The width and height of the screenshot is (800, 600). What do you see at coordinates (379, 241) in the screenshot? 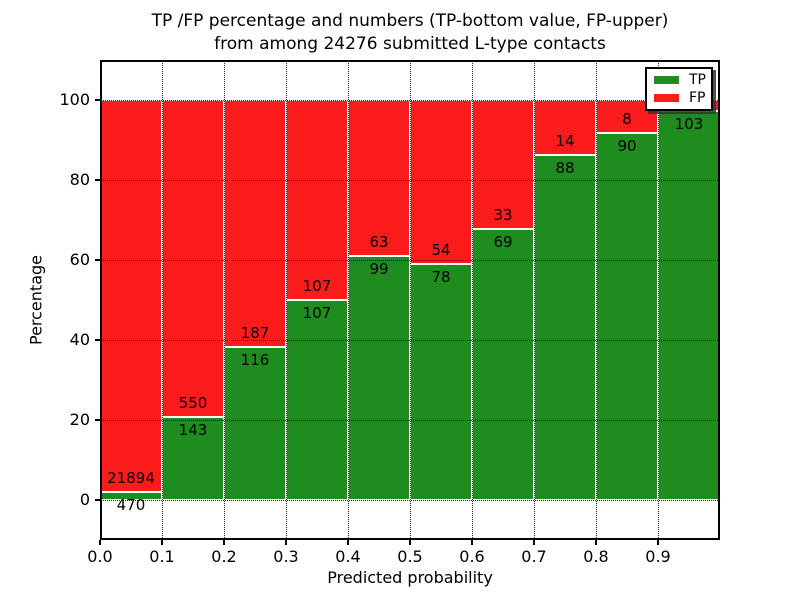
I see `bar-value-label-fp: 63` at bounding box center [379, 241].